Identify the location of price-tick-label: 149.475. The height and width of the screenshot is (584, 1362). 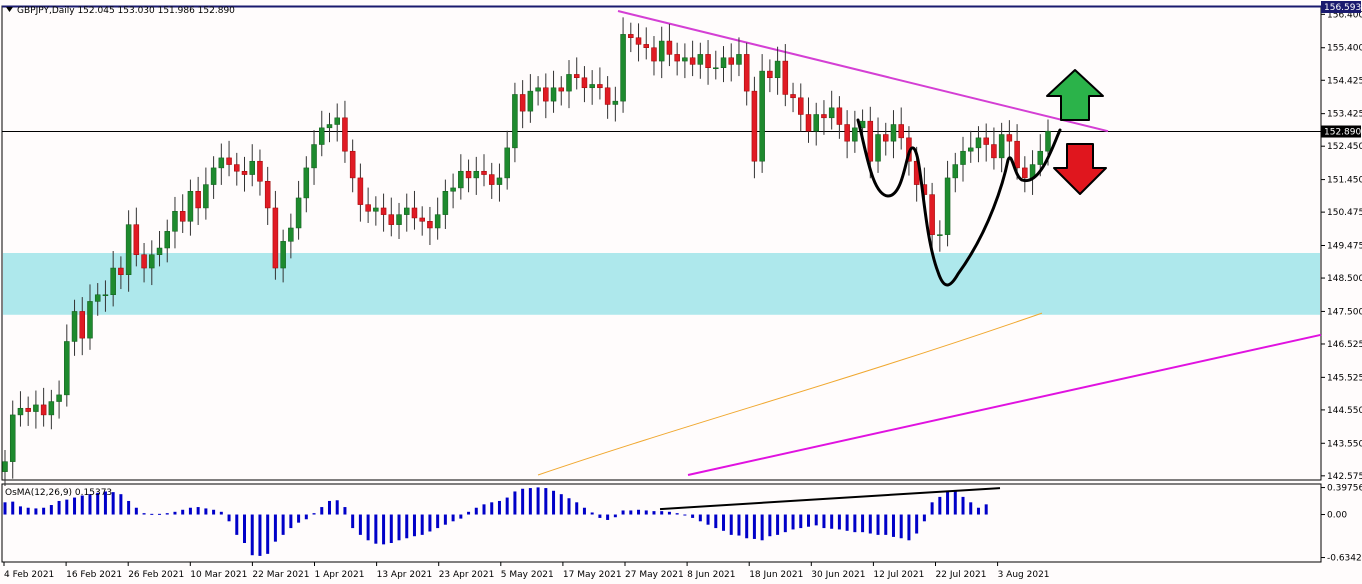
(1344, 247).